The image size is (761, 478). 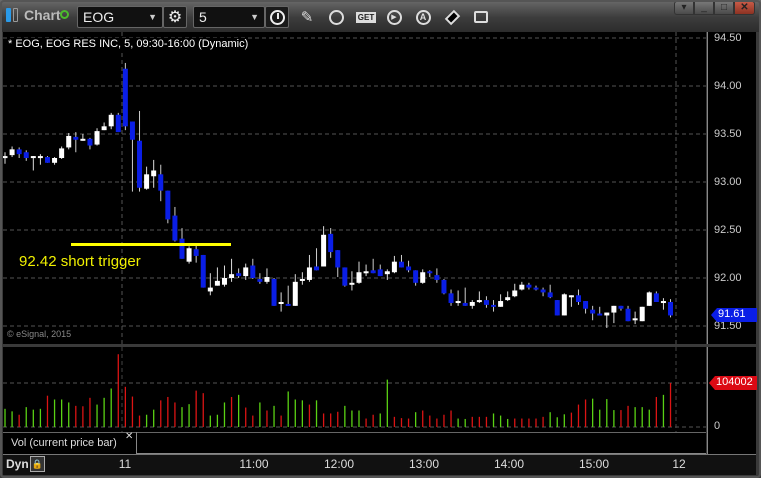 What do you see at coordinates (129, 436) in the screenshot?
I see `close-study-icon: ✕` at bounding box center [129, 436].